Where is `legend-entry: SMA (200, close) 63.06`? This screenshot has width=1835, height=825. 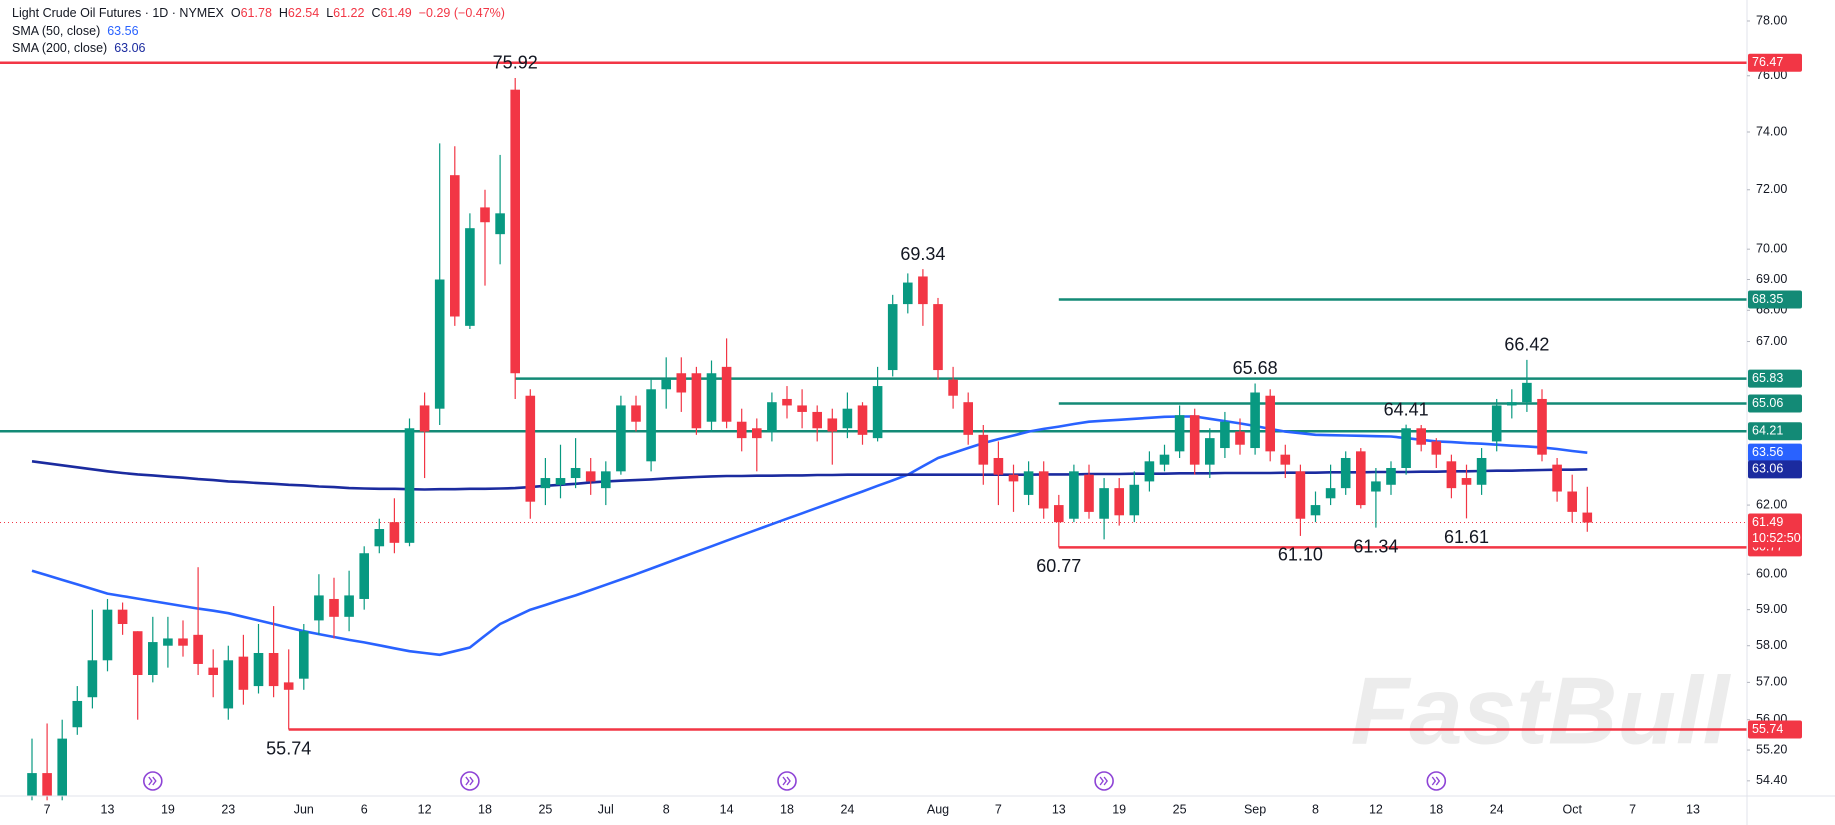
legend-entry: SMA (200, close) 63.06 is located at coordinates (79, 48).